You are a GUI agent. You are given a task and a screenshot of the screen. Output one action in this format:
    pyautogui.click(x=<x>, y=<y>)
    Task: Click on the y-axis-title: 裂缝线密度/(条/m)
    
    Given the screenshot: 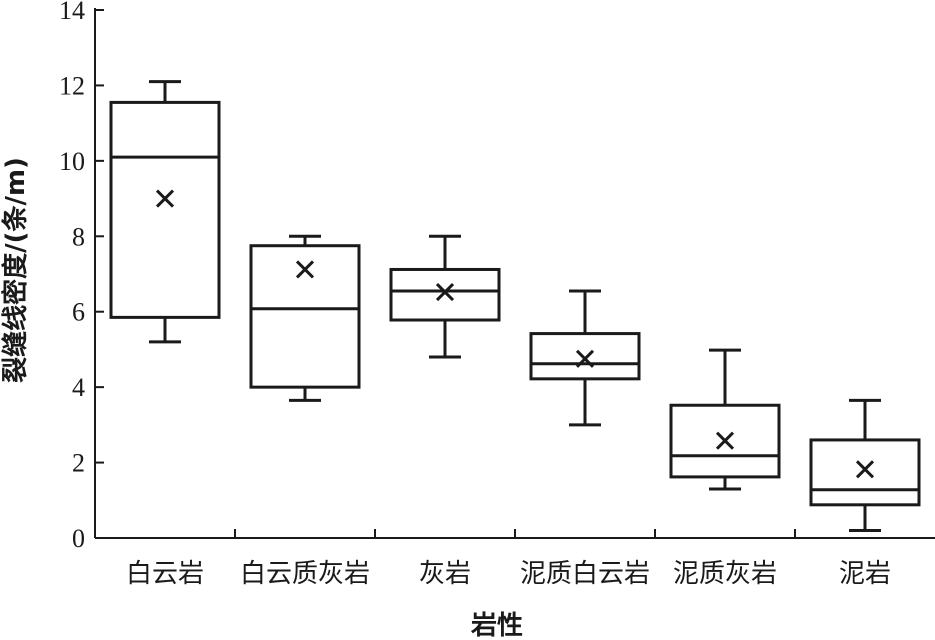 What is the action you would take?
    pyautogui.click(x=15, y=270)
    